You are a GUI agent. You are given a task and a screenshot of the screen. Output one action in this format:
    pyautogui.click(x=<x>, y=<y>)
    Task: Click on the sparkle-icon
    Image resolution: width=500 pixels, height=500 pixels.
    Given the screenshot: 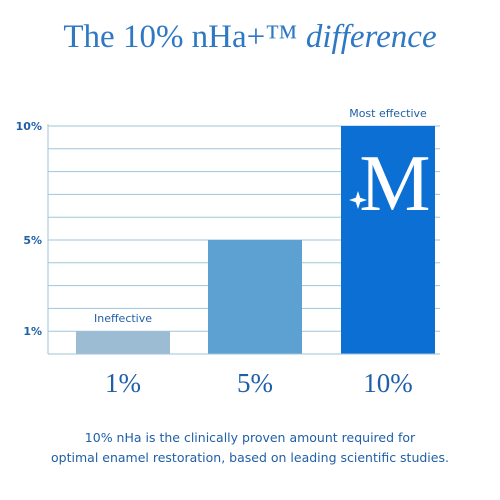 What is the action you would take?
    pyautogui.click(x=358, y=200)
    